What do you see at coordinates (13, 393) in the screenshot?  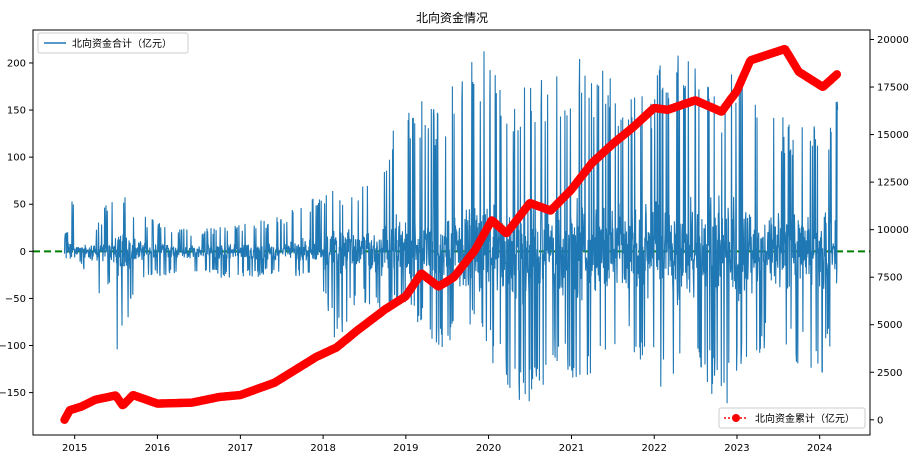 I see `y-left-tick-label: −150` at bounding box center [13, 393].